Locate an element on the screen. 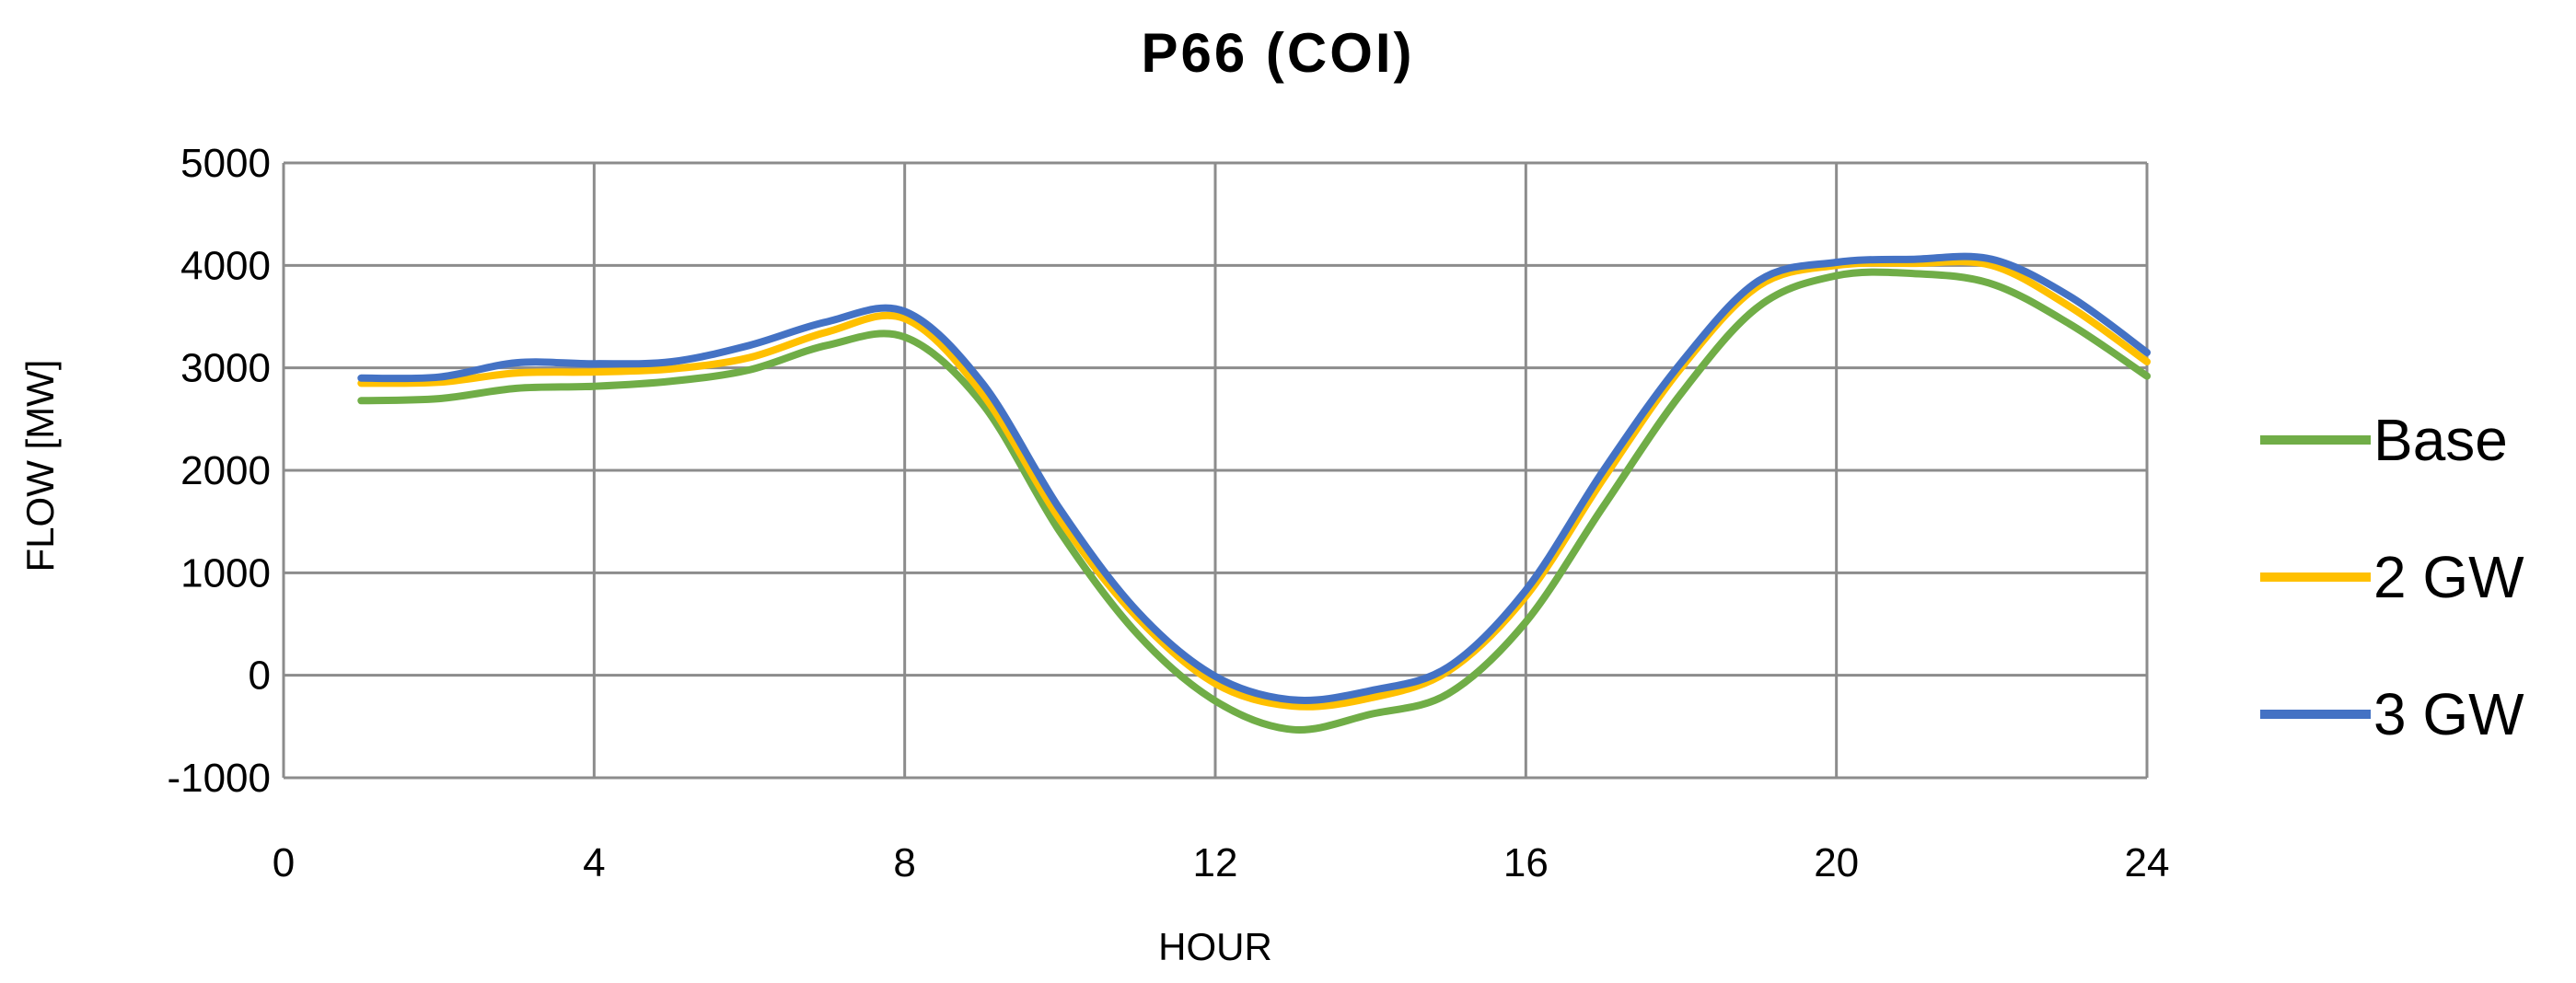  y-tick-label: 2000 is located at coordinates (225, 470).